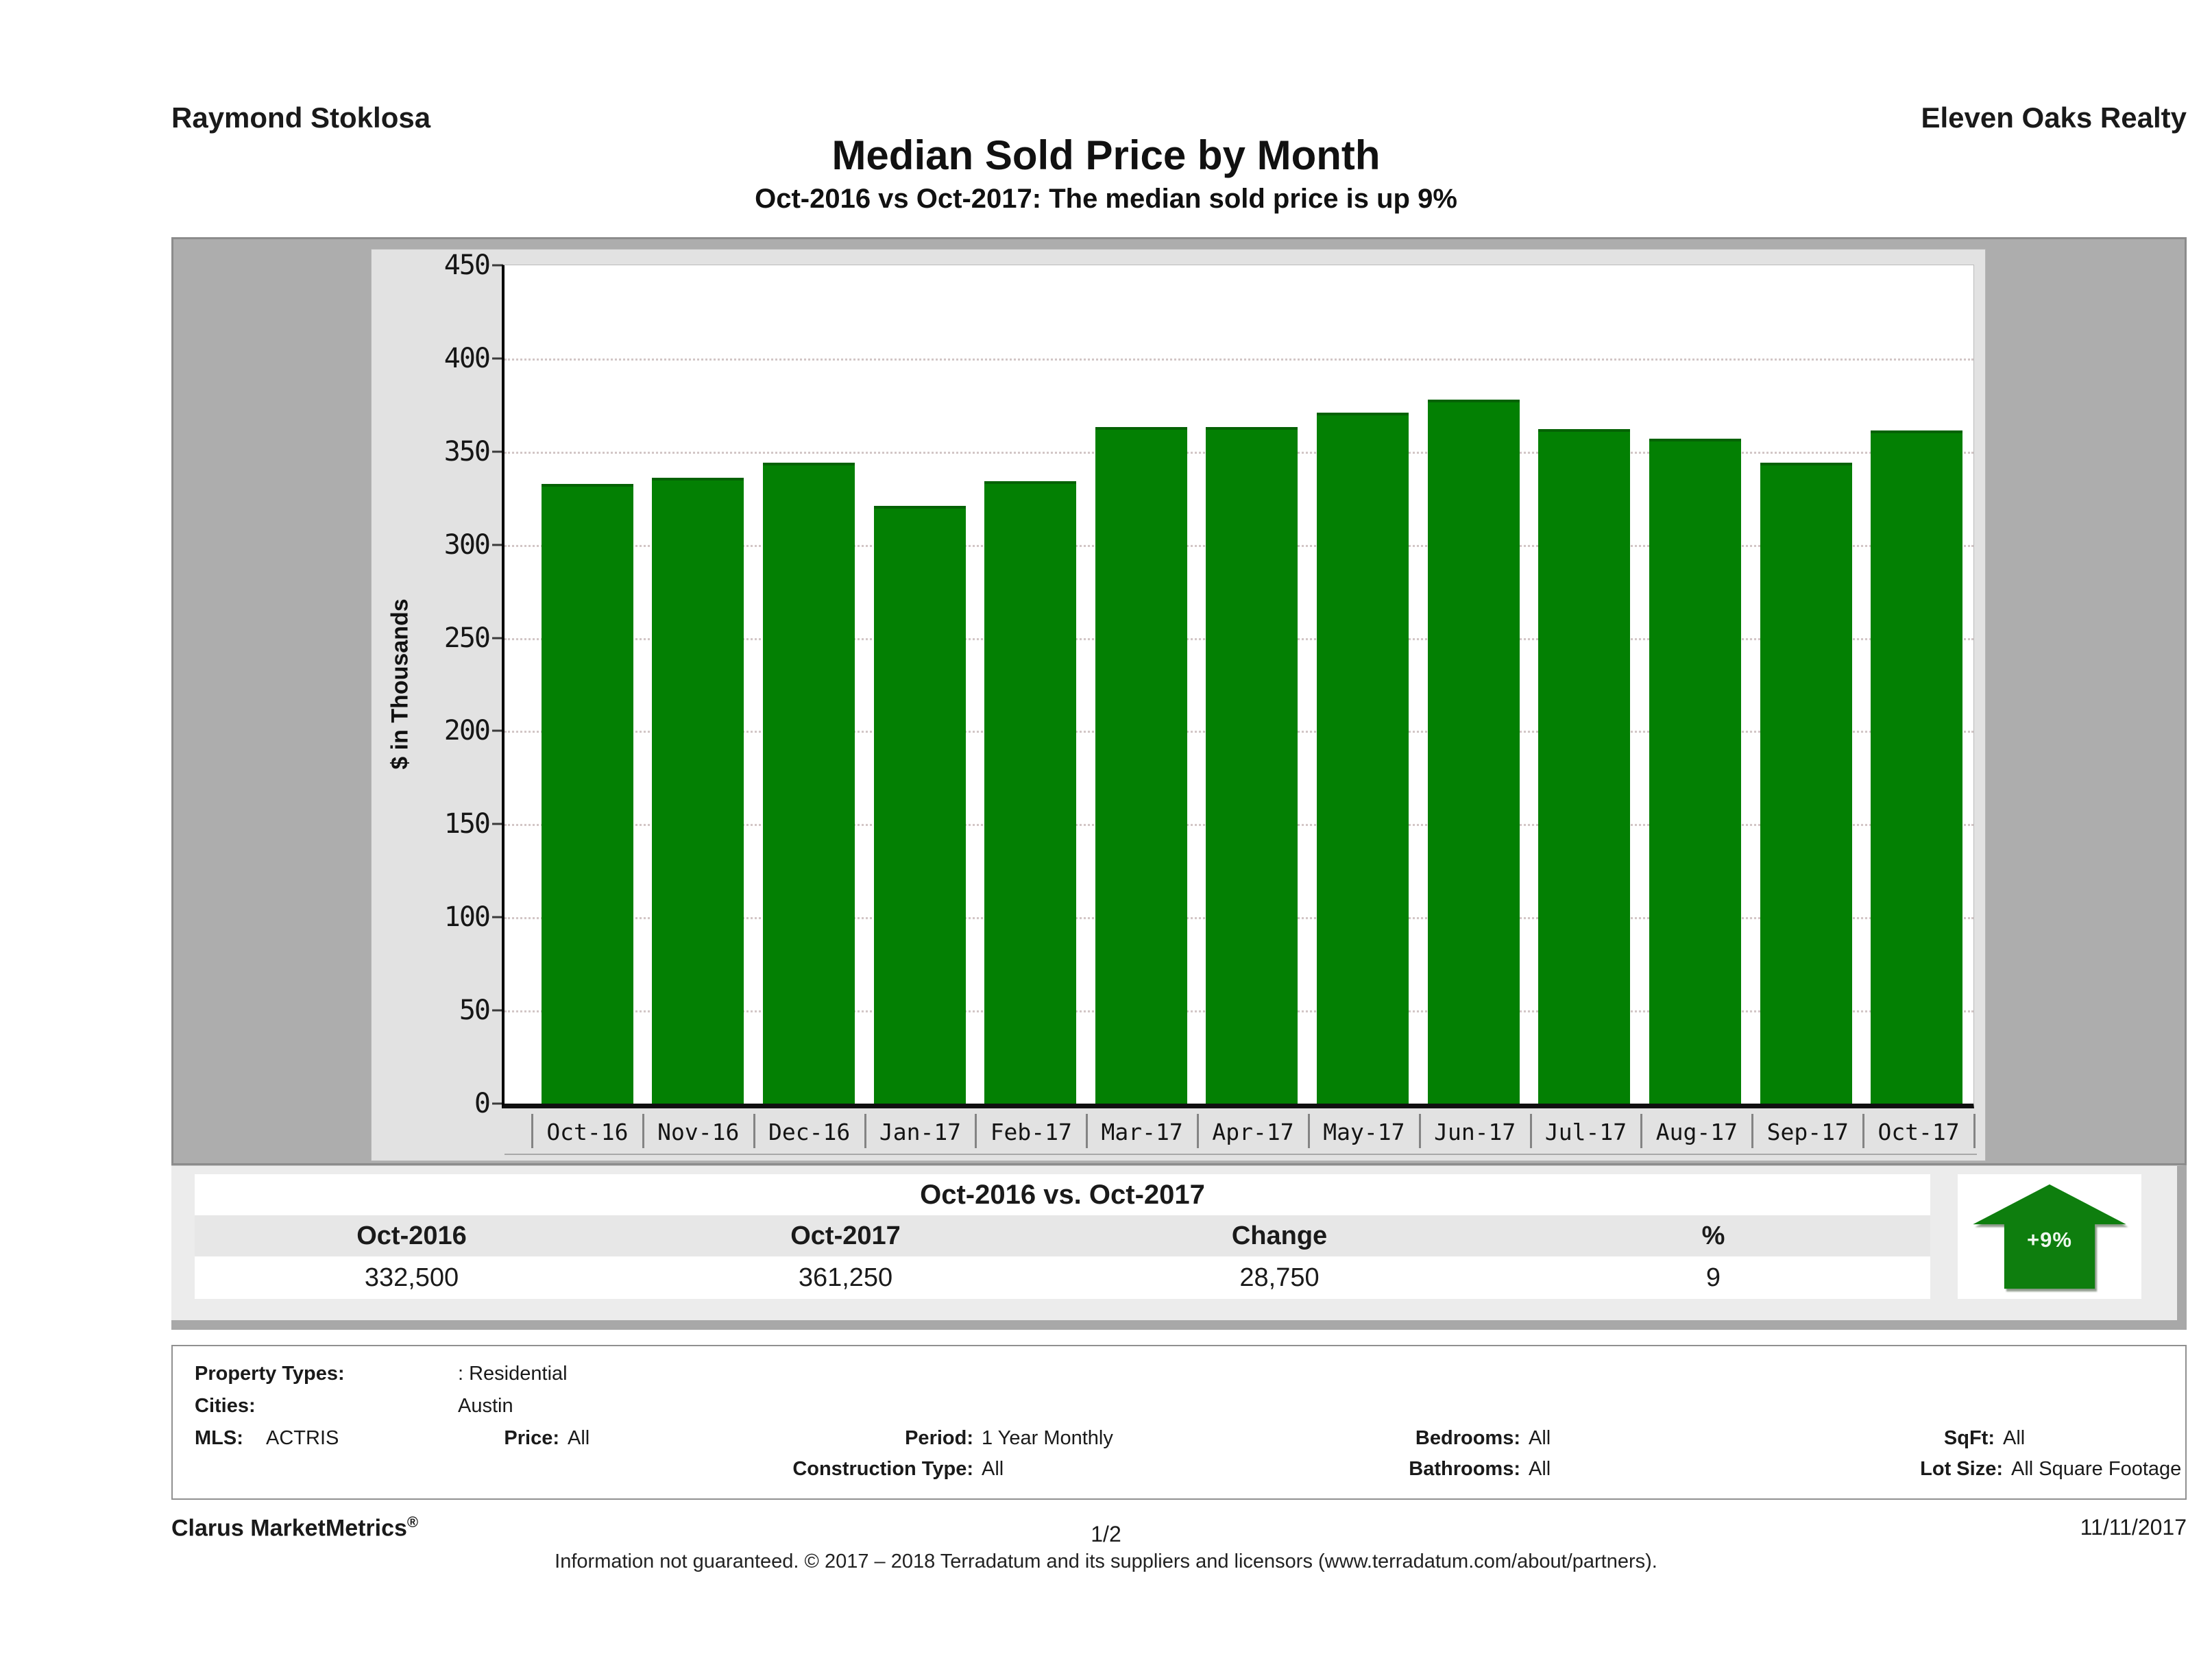  What do you see at coordinates (1713, 1277) in the screenshot?
I see `value-percent: 9` at bounding box center [1713, 1277].